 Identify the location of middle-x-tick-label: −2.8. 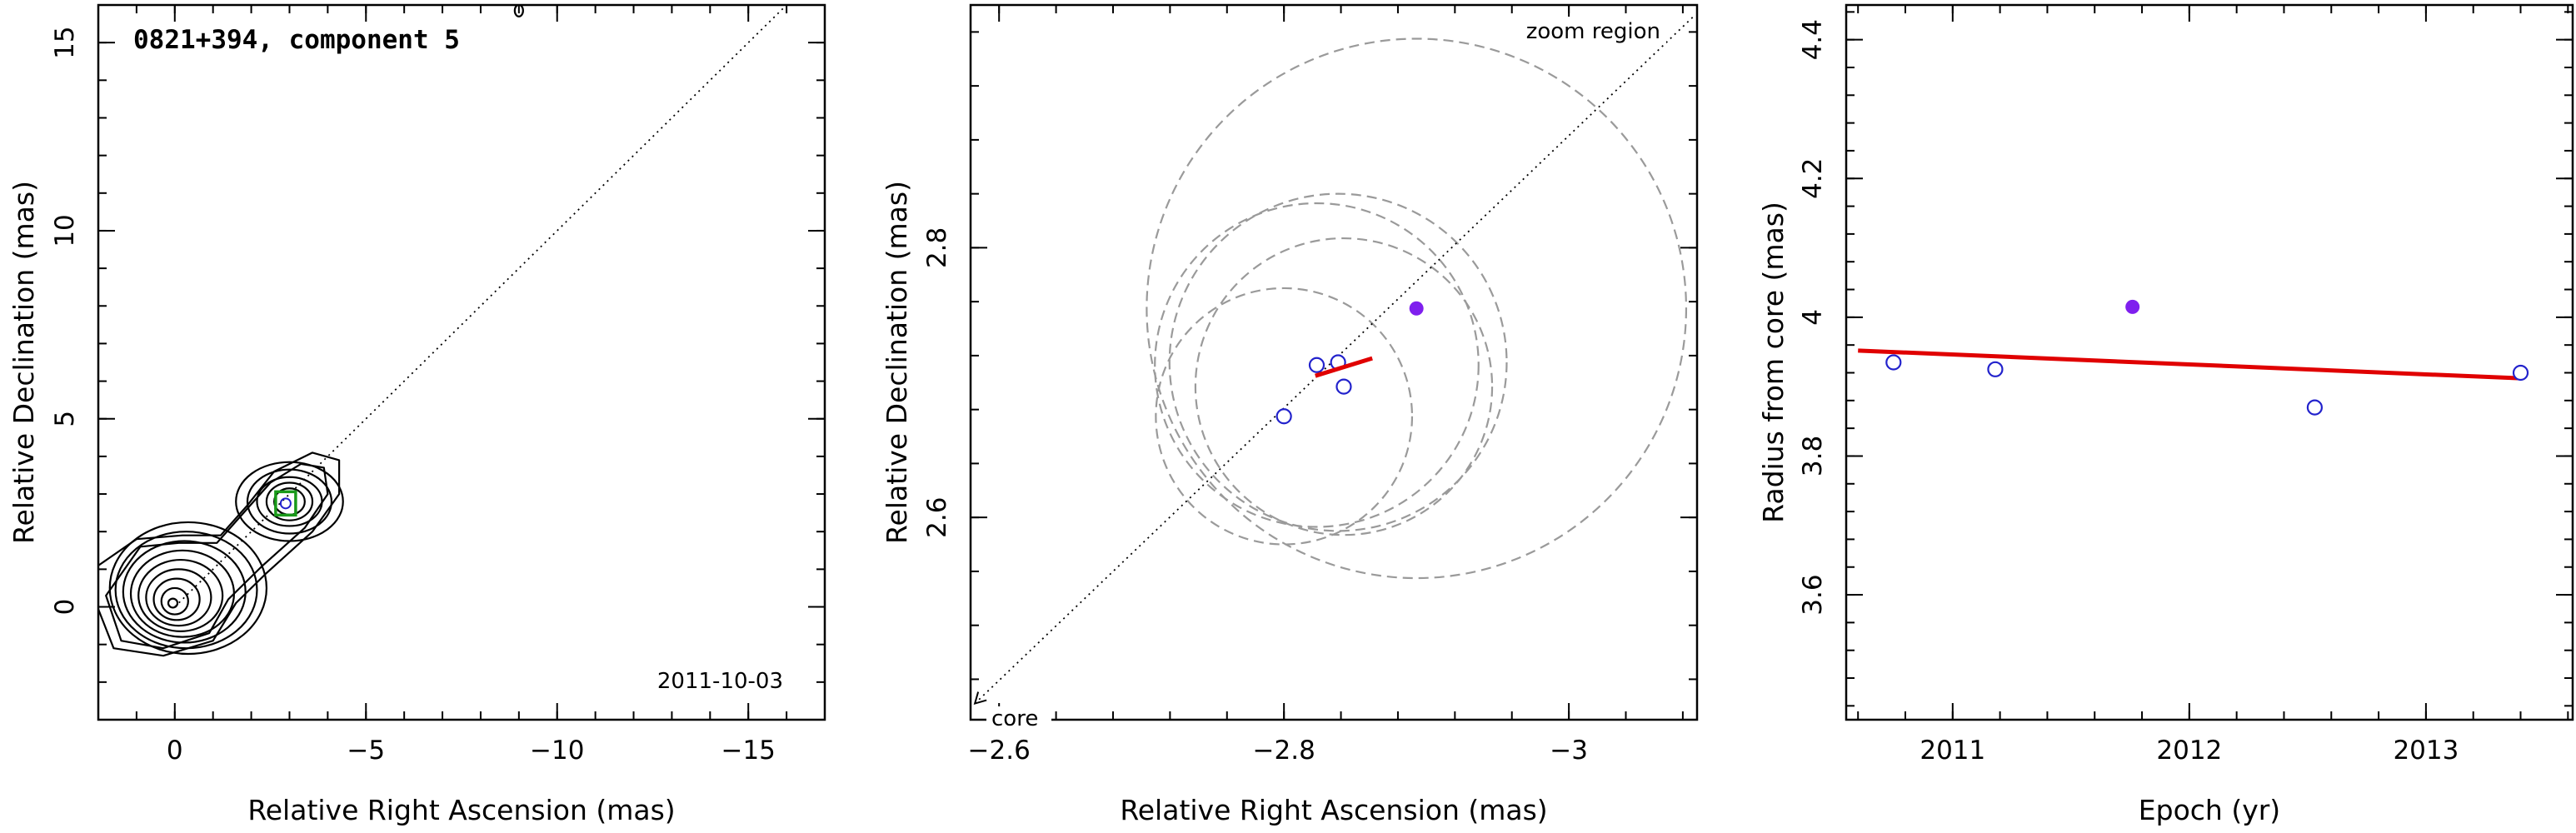
(1284, 751).